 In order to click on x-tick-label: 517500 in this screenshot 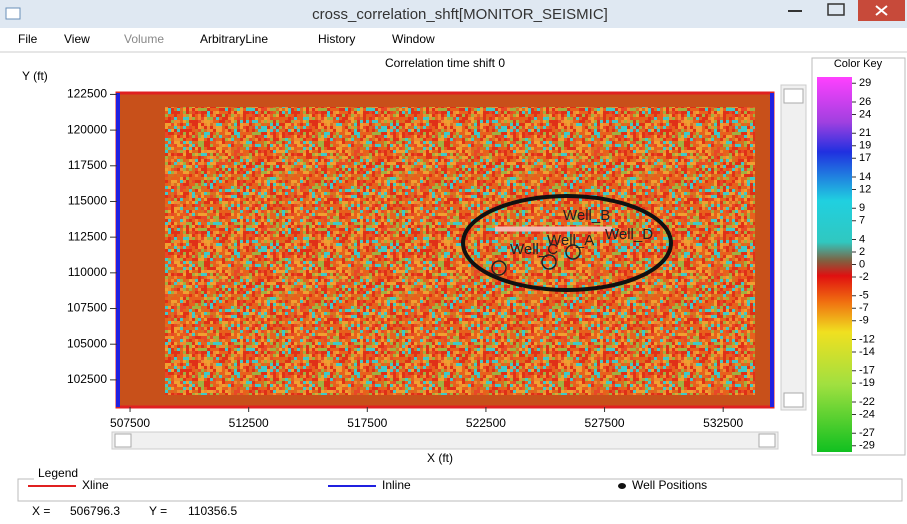, I will do `click(367, 423)`.